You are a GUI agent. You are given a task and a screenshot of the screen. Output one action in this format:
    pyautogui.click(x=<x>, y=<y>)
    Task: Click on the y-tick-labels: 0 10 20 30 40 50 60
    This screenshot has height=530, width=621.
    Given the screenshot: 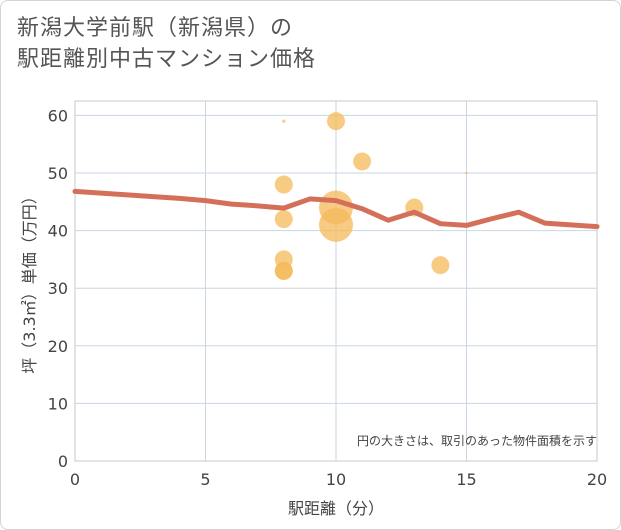 What is the action you would take?
    pyautogui.click(x=58, y=288)
    